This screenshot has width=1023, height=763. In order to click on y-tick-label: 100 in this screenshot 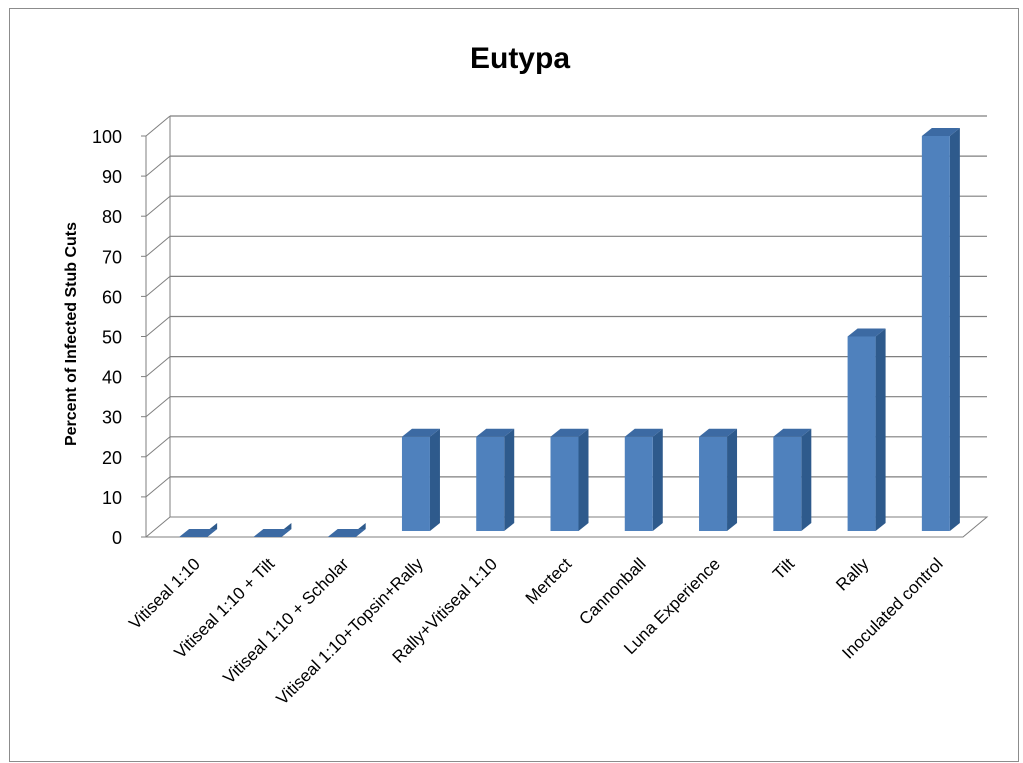, I will do `click(107, 137)`.